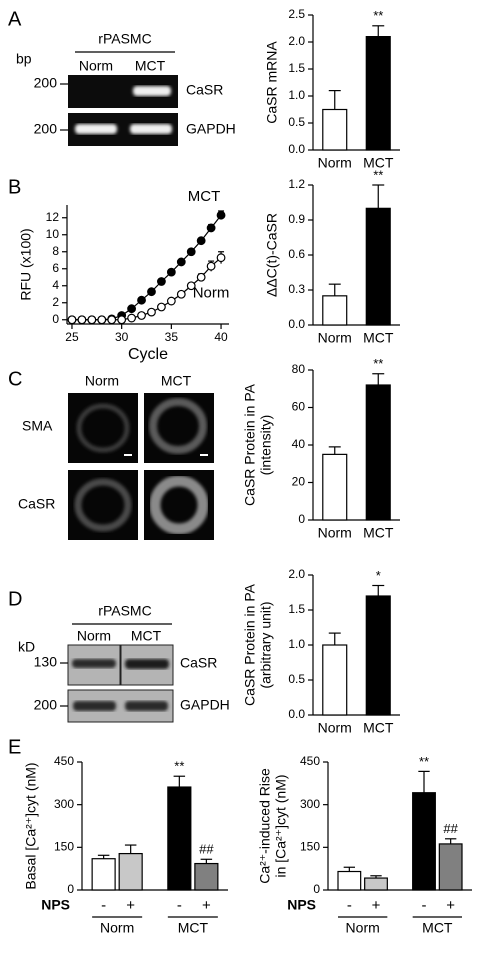 The height and width of the screenshot is (953, 485). I want to click on y-tick-label: 1.2, so click(296, 184).